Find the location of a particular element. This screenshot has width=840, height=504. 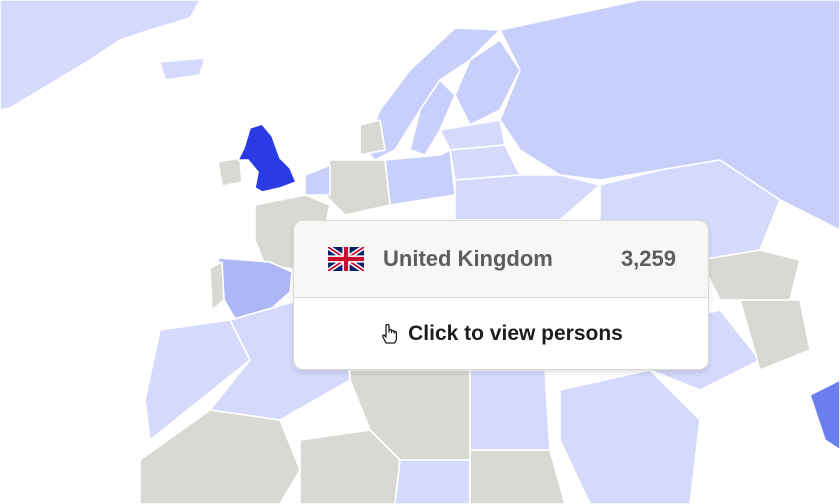

country-belarus is located at coordinates (485, 162).